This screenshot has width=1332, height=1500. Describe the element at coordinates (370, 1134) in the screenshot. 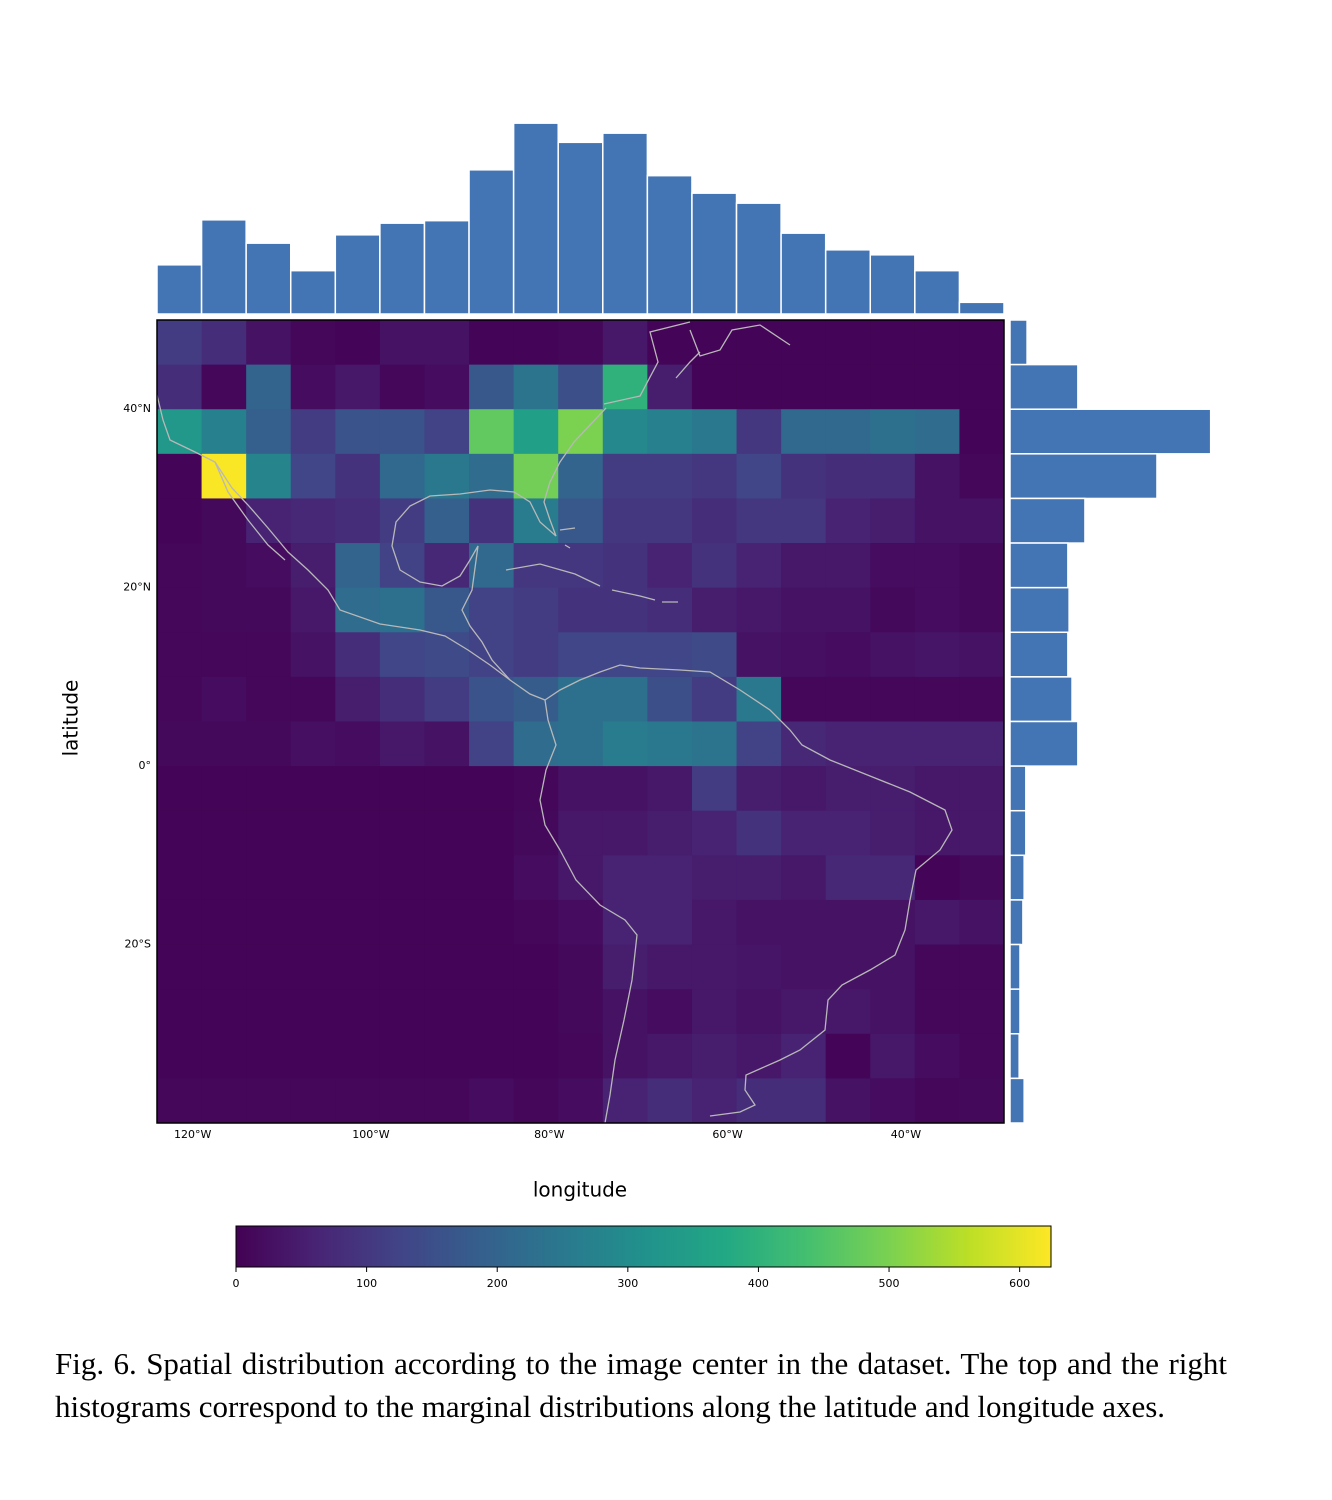

I see `x-tick-label: 100°W` at that location.